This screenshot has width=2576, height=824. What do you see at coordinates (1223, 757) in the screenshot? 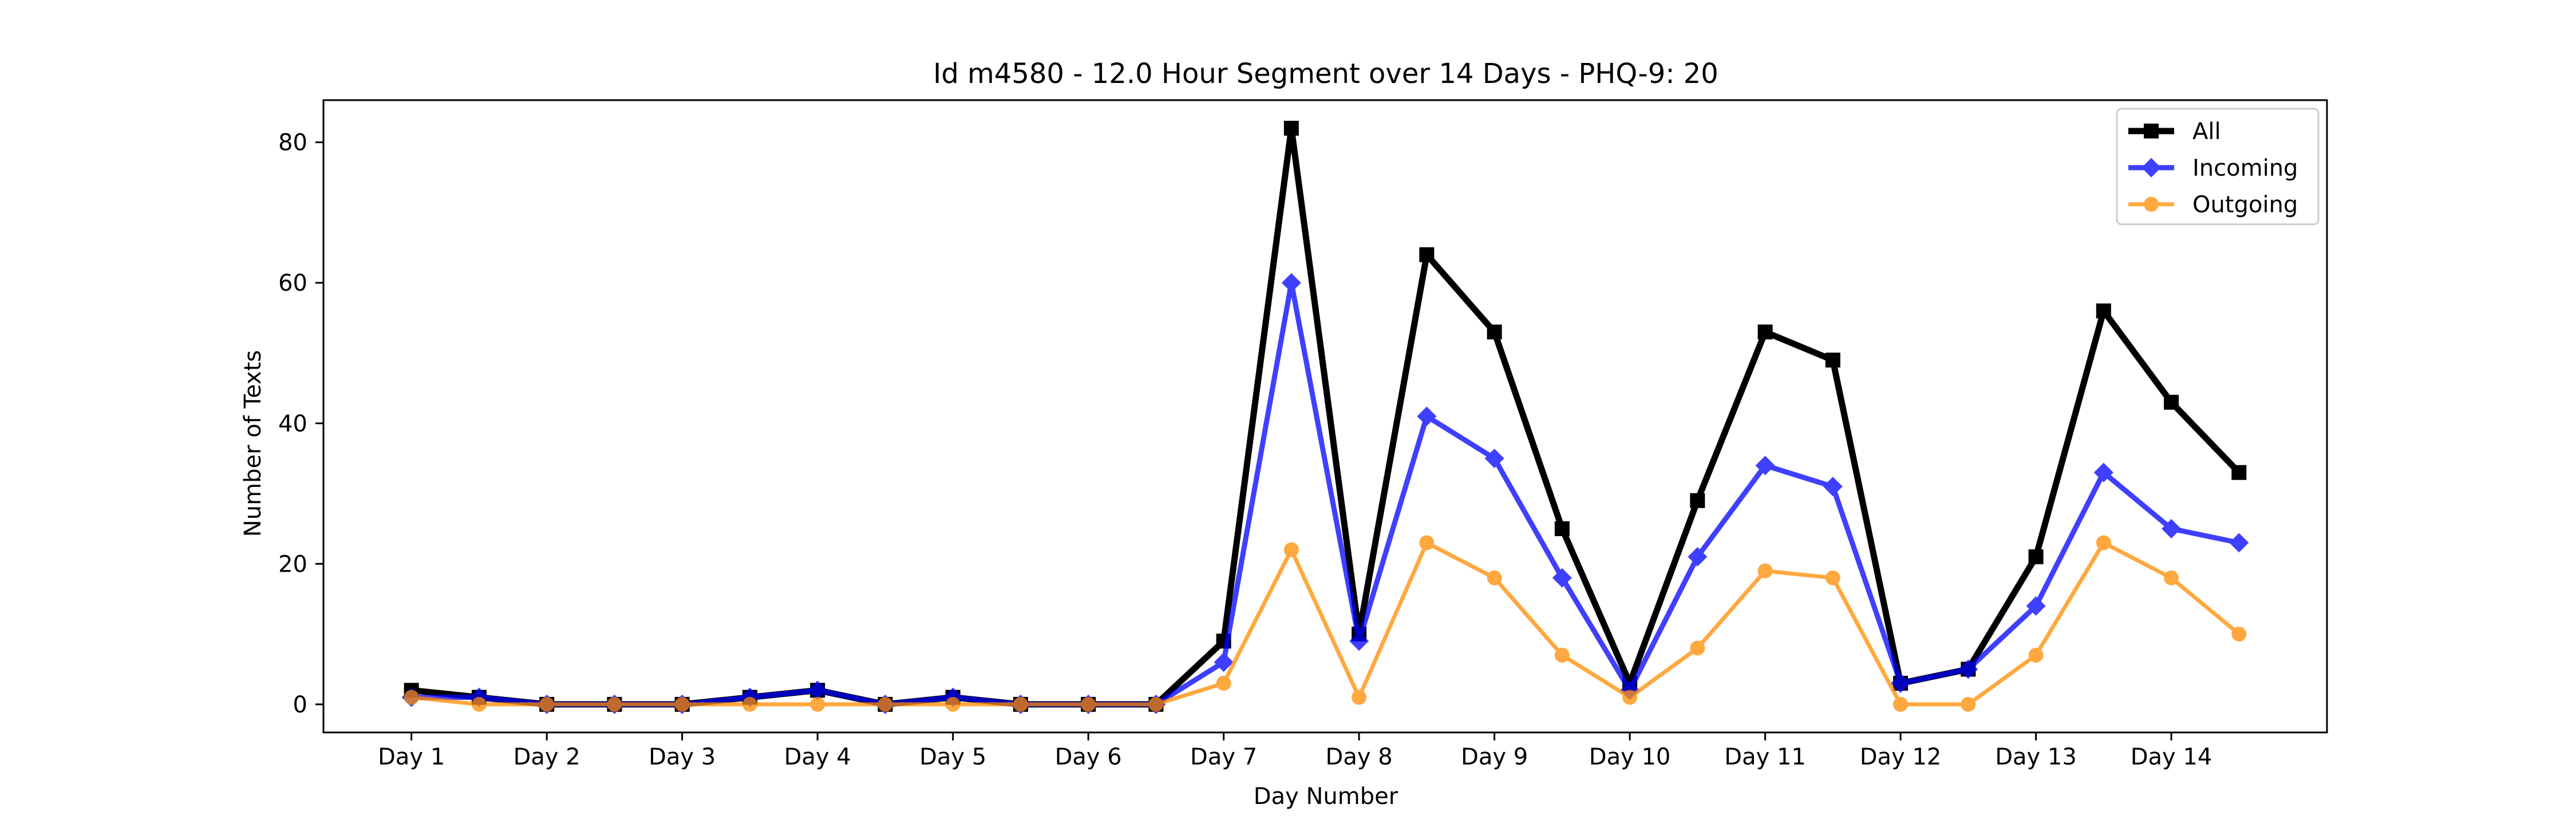
I see `x-tick-label: Day 7` at bounding box center [1223, 757].